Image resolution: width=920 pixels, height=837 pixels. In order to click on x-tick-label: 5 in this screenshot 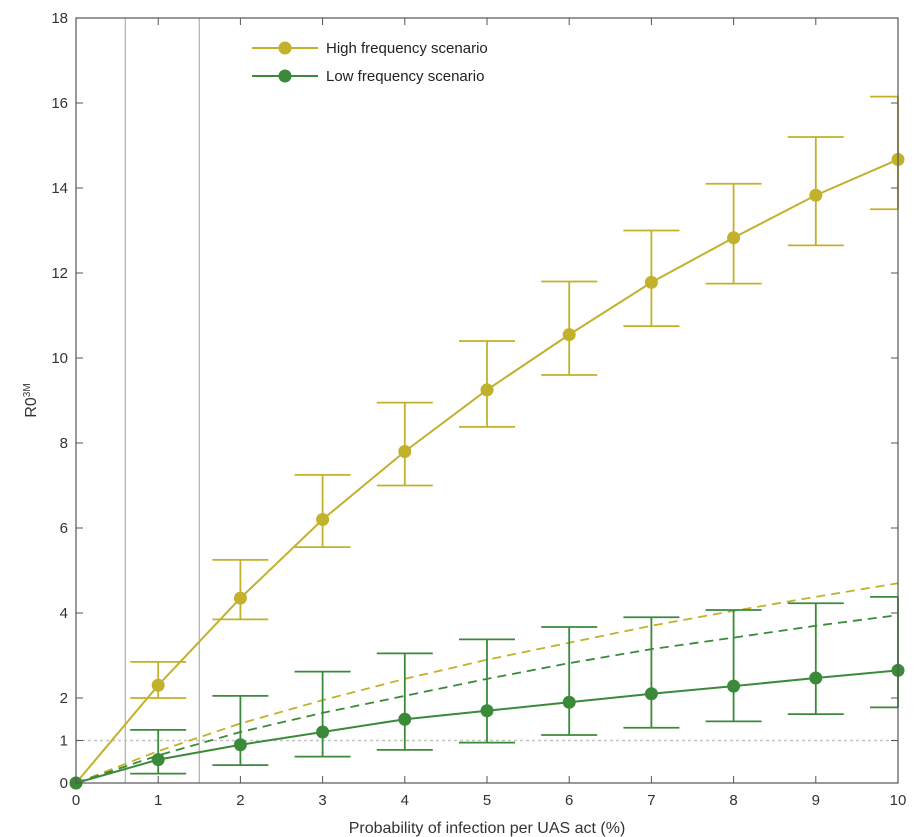, I will do `click(487, 800)`.